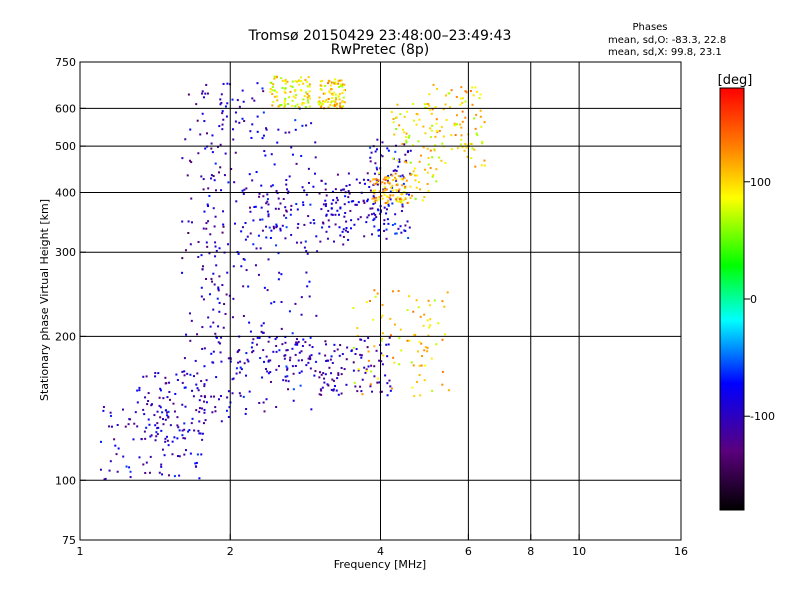  Describe the element at coordinates (753, 299) in the screenshot. I see `colorbar-tick-label: 0` at that location.